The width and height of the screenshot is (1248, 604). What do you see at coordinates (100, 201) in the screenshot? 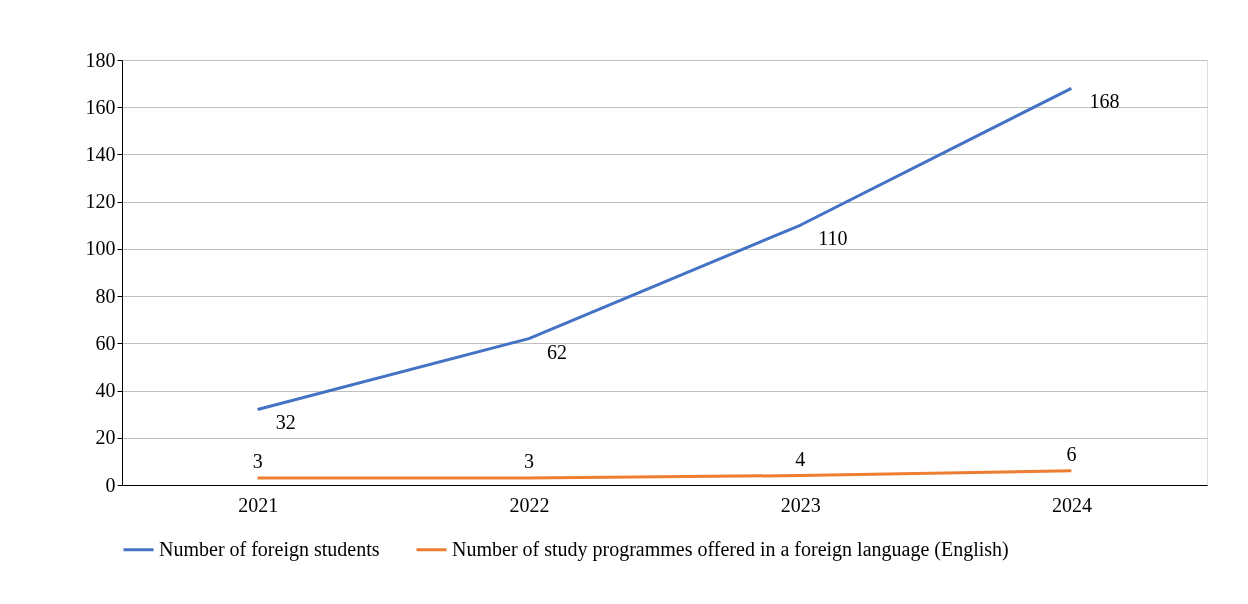
I see `y-tick-label: 120` at bounding box center [100, 201].